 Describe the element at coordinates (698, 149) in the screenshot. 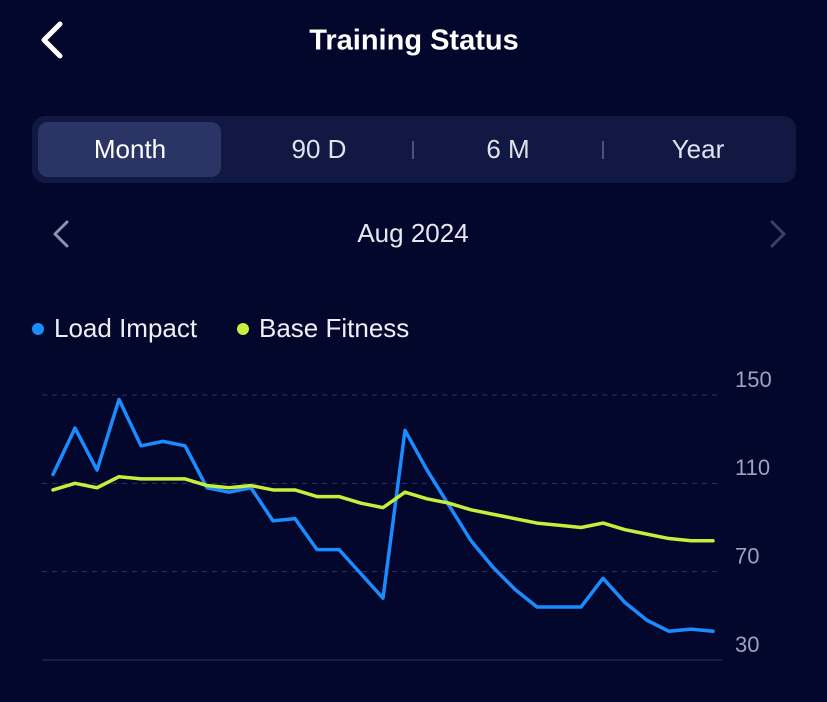

I see `tab: Year` at that location.